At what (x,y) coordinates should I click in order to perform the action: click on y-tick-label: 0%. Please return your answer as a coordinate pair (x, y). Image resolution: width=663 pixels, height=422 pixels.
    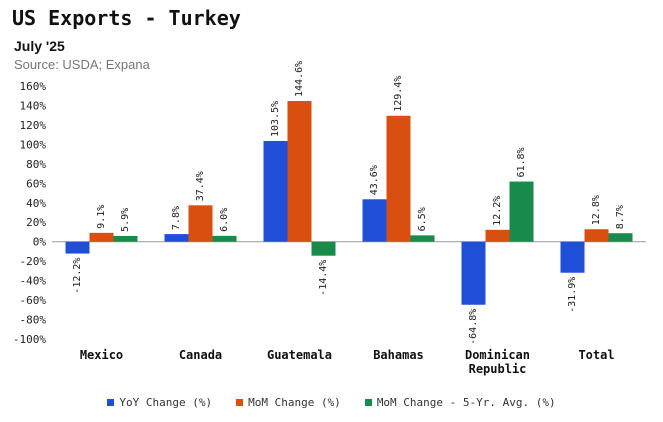
    Looking at the image, I should click on (40, 242).